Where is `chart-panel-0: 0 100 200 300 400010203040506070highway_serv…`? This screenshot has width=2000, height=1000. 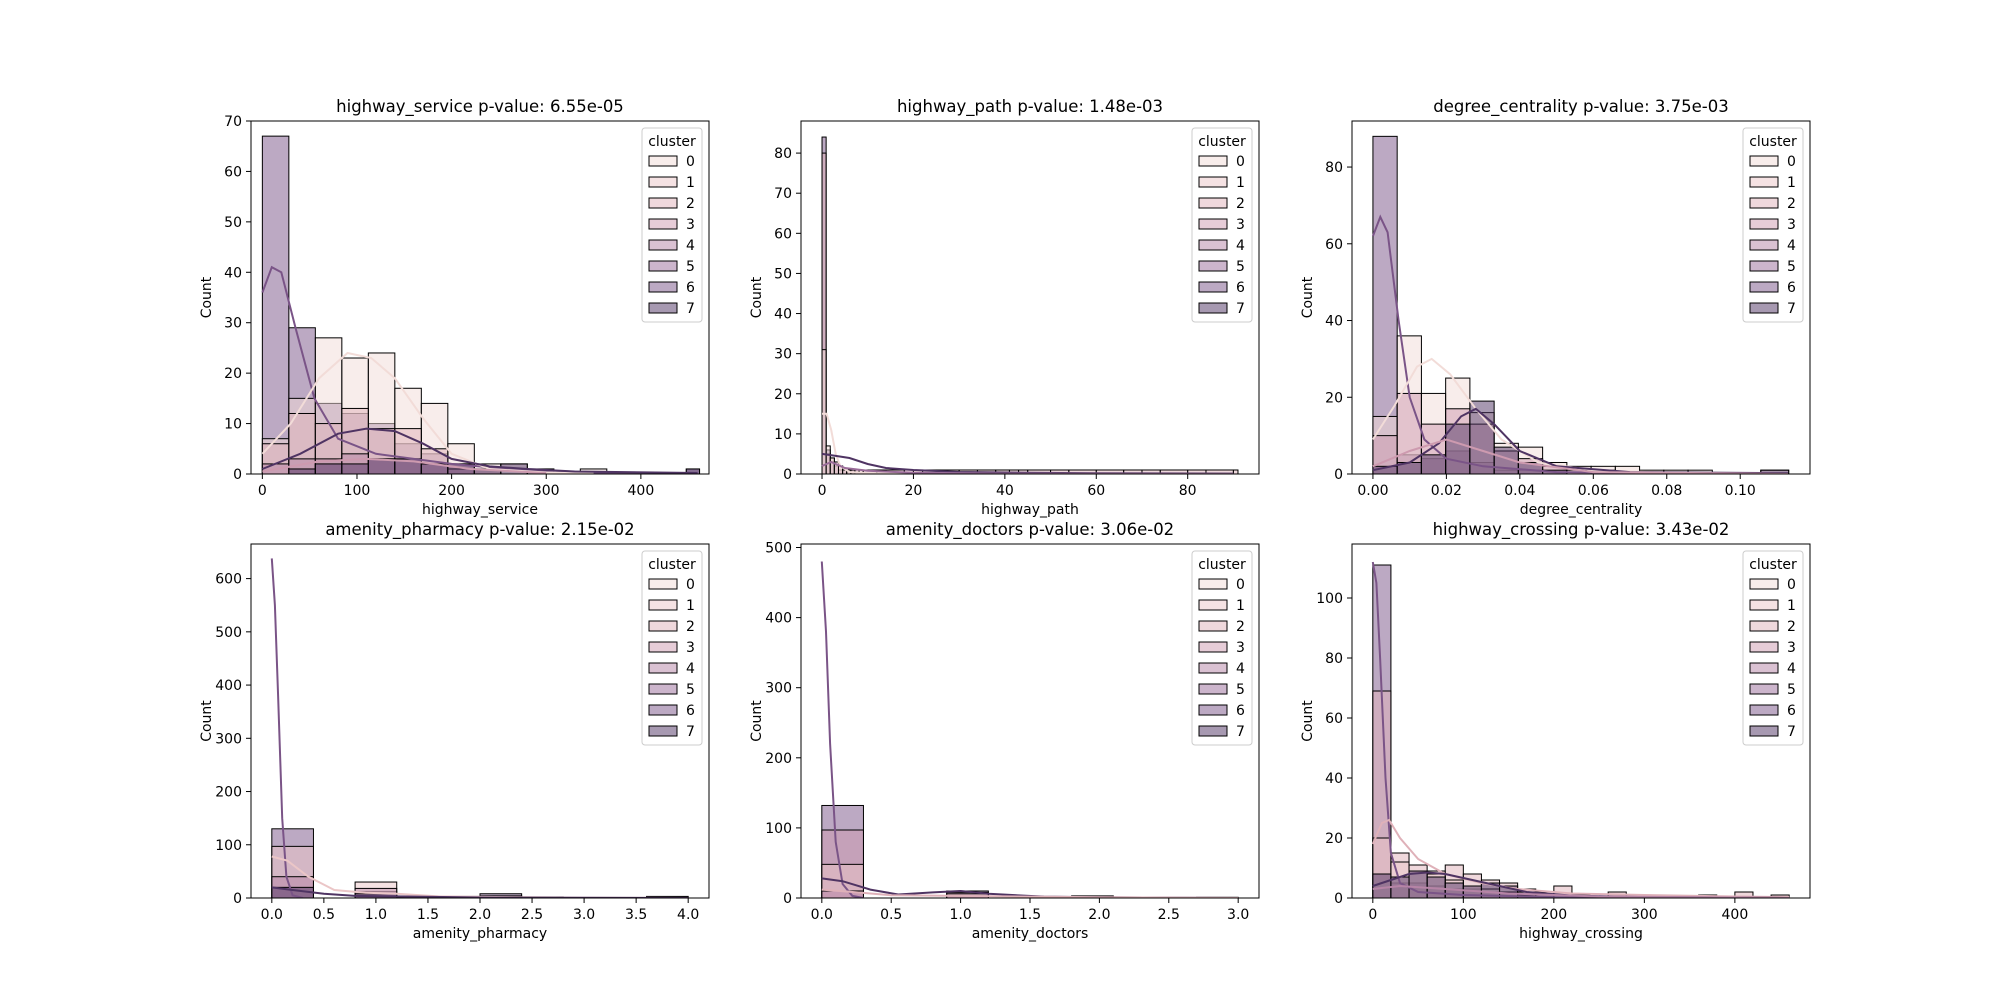 chart-panel-0: 0 100 200 300 400010203040506070highway_serv… is located at coordinates (454, 307).